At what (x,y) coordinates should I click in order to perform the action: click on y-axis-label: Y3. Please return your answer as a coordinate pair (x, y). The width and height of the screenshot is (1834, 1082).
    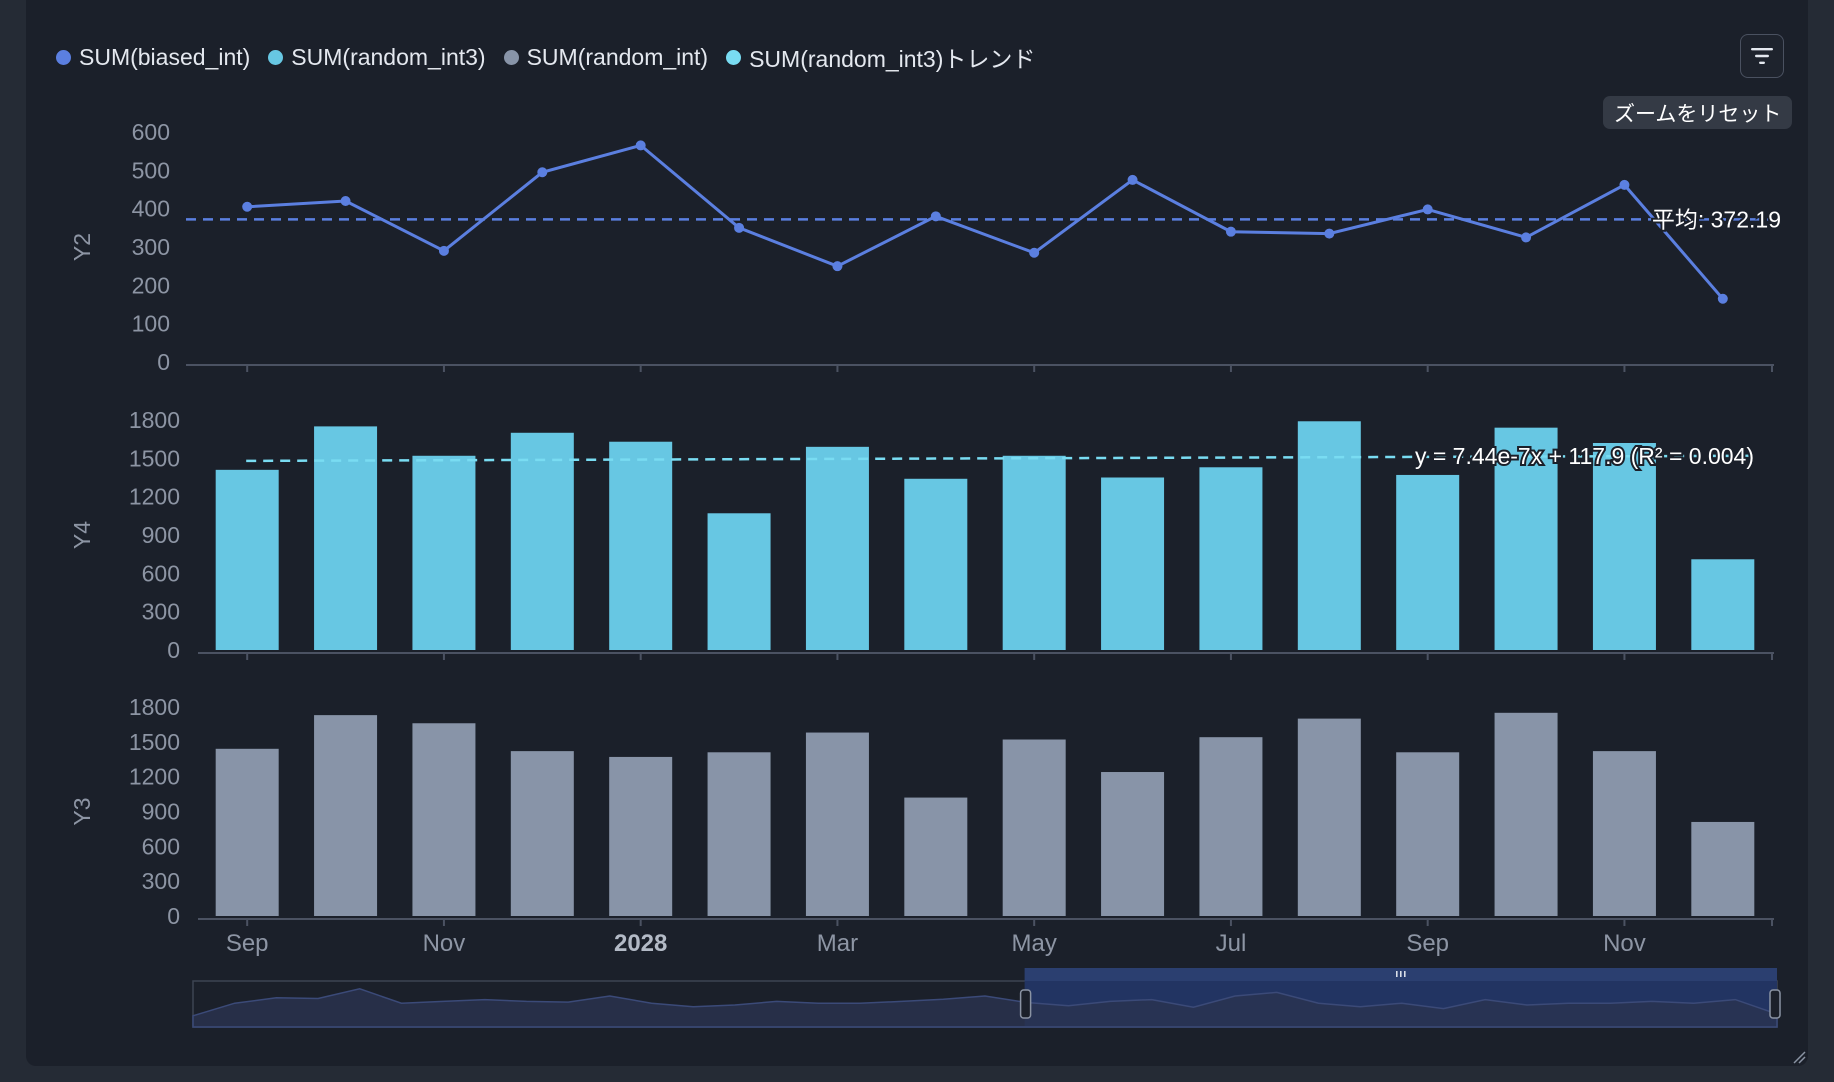
    Looking at the image, I should click on (82, 811).